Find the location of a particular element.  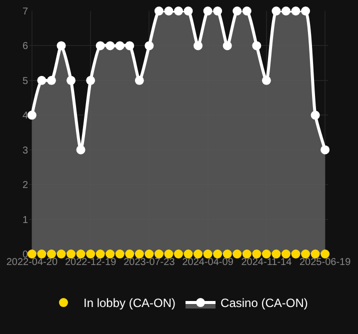

x-tick-label: 2022-04-20 is located at coordinates (32, 262).